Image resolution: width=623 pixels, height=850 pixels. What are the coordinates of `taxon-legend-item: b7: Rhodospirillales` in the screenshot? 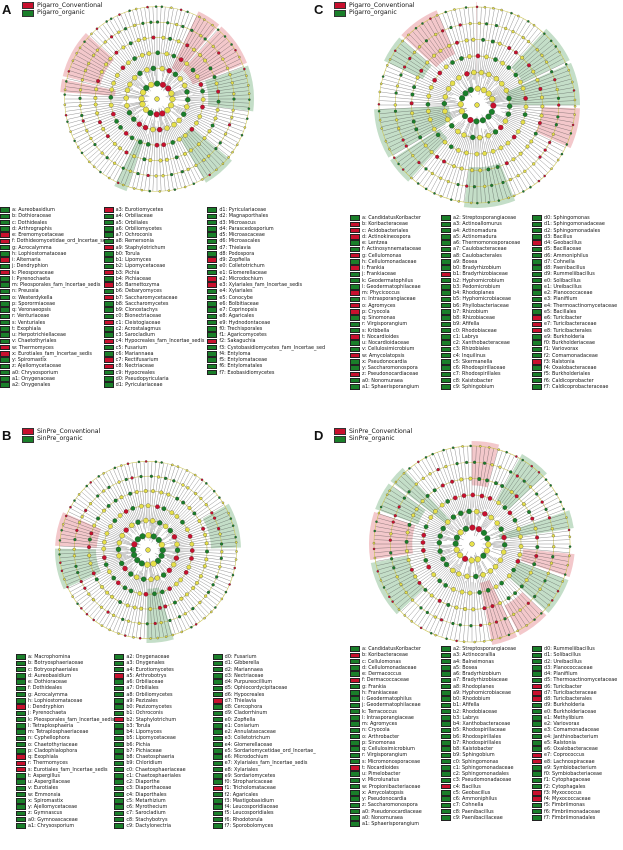 It's located at (485, 743).